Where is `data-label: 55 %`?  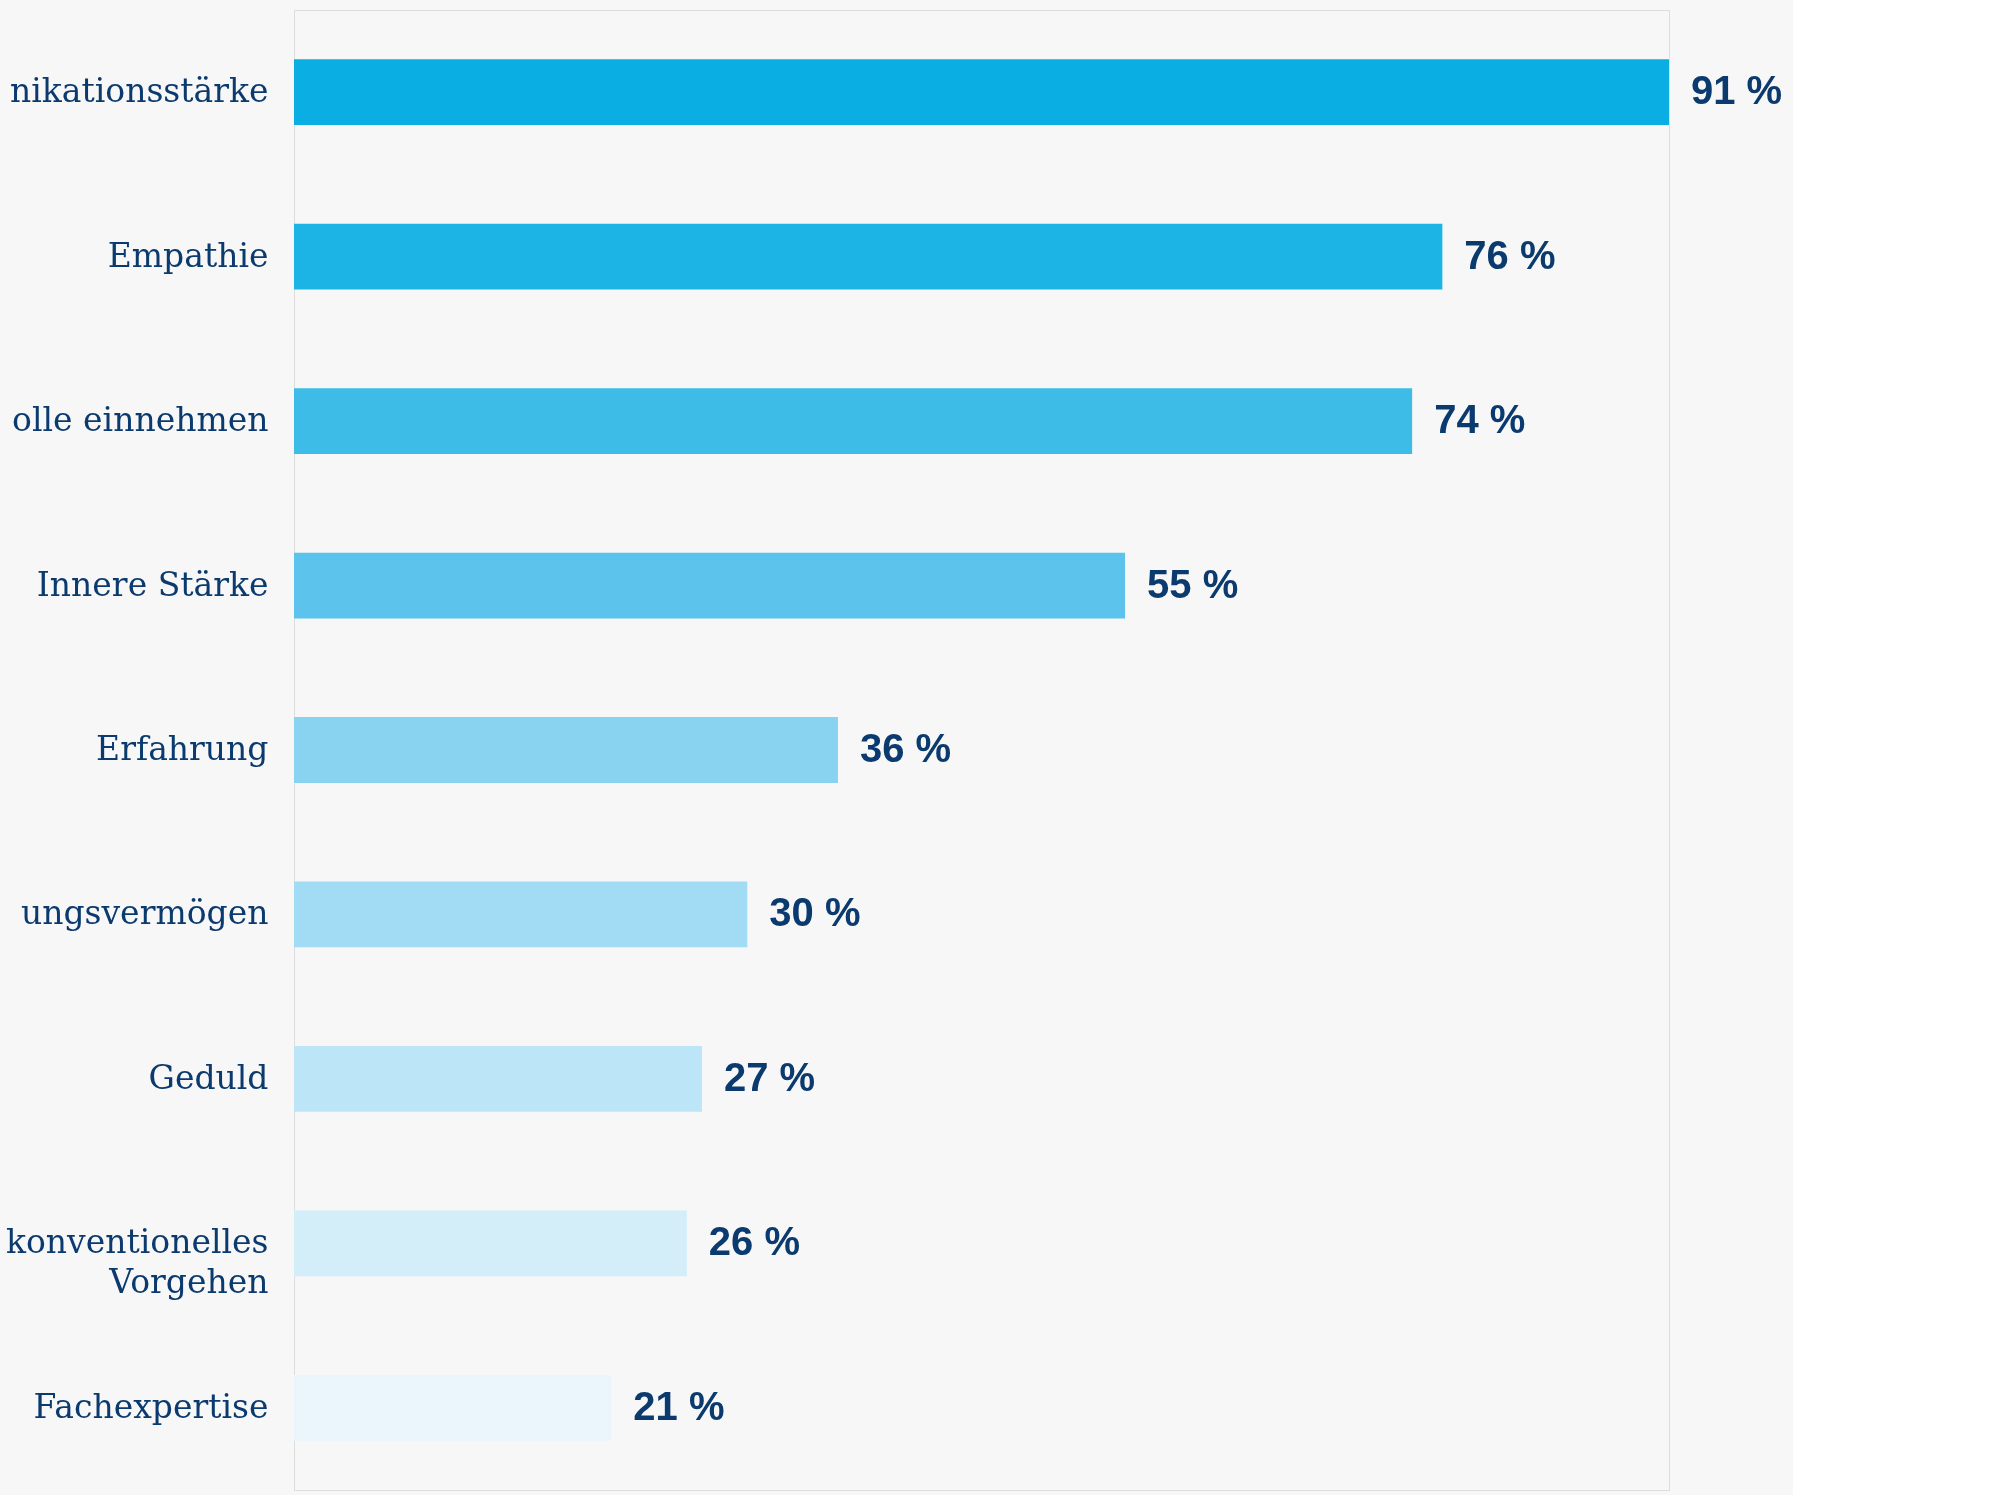 data-label: 55 % is located at coordinates (1193, 583).